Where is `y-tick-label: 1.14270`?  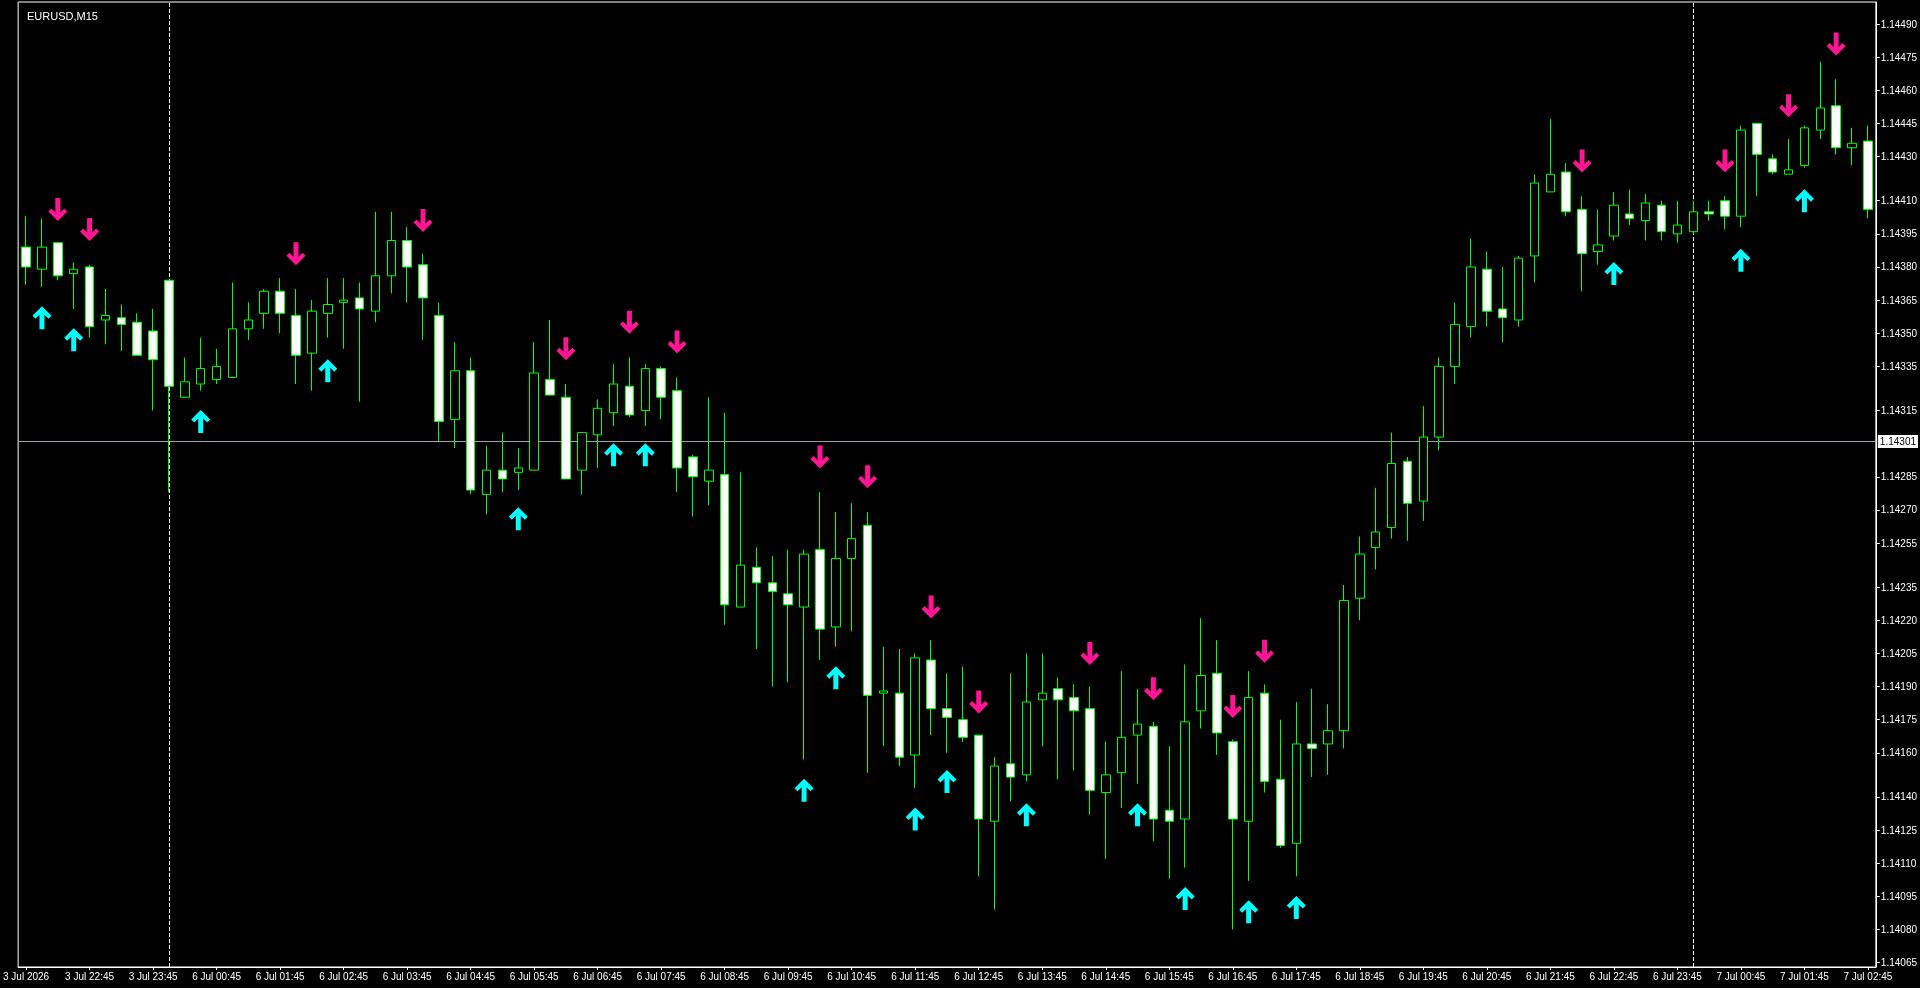
y-tick-label: 1.14270 is located at coordinates (1899, 510).